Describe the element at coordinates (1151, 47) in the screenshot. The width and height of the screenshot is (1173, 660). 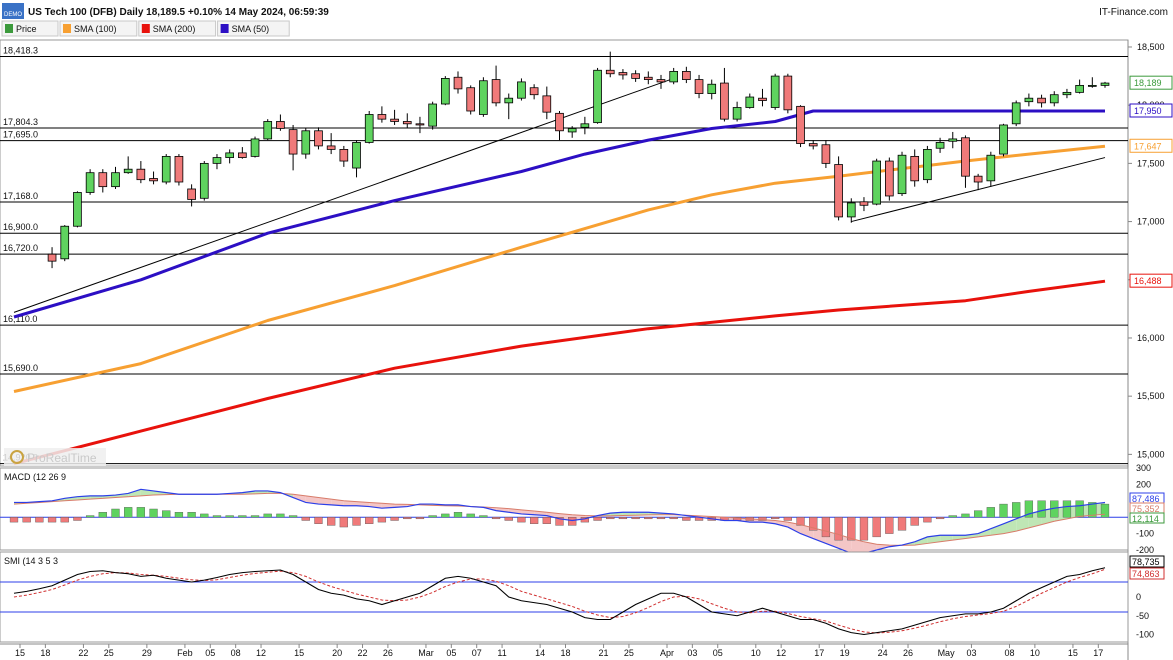
I see `y-tick-label: 18,500` at that location.